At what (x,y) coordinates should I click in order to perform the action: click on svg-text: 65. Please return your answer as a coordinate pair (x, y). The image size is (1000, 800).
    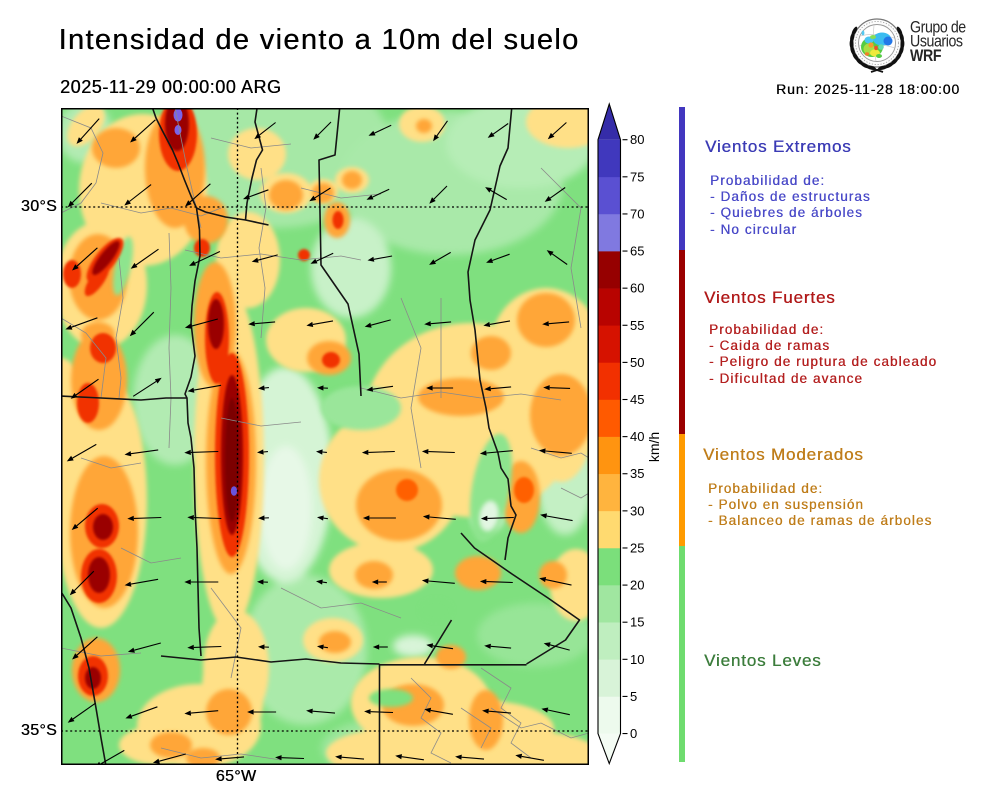
    Looking at the image, I should click on (637, 251).